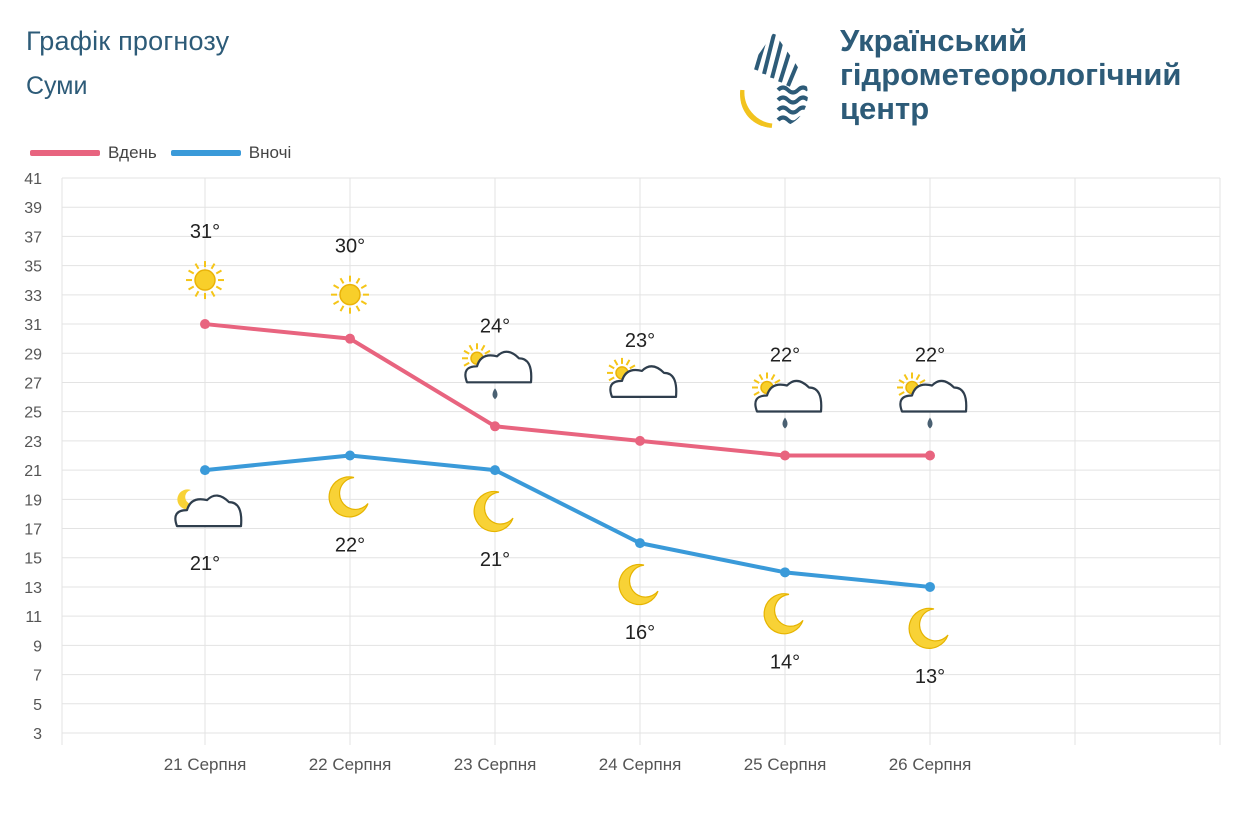 This screenshot has width=1250, height=824. Describe the element at coordinates (208, 508) in the screenshot. I see `cloud-moon-icon` at that location.